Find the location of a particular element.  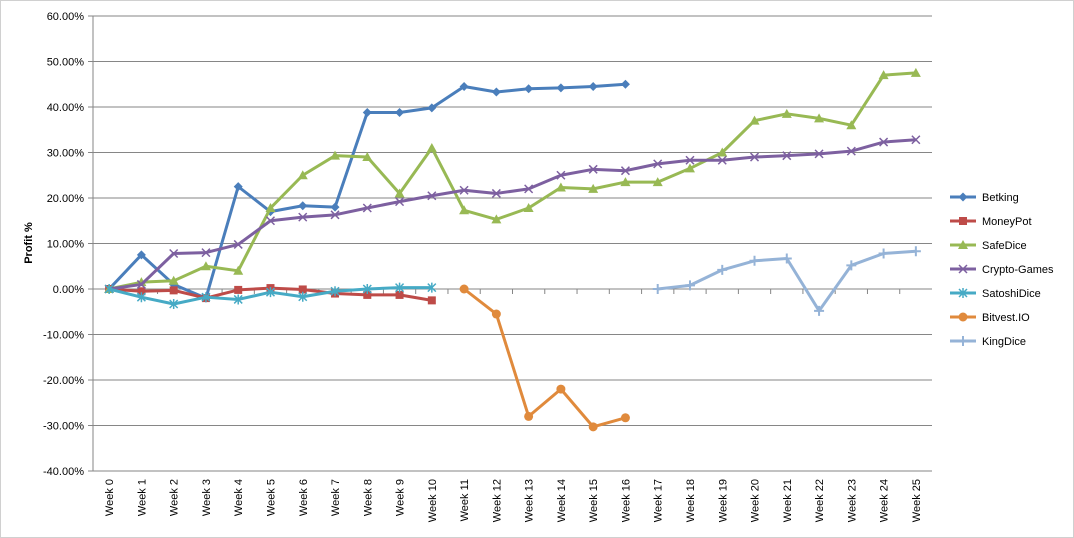

legend-label: Crypto-Games is located at coordinates (1018, 270).